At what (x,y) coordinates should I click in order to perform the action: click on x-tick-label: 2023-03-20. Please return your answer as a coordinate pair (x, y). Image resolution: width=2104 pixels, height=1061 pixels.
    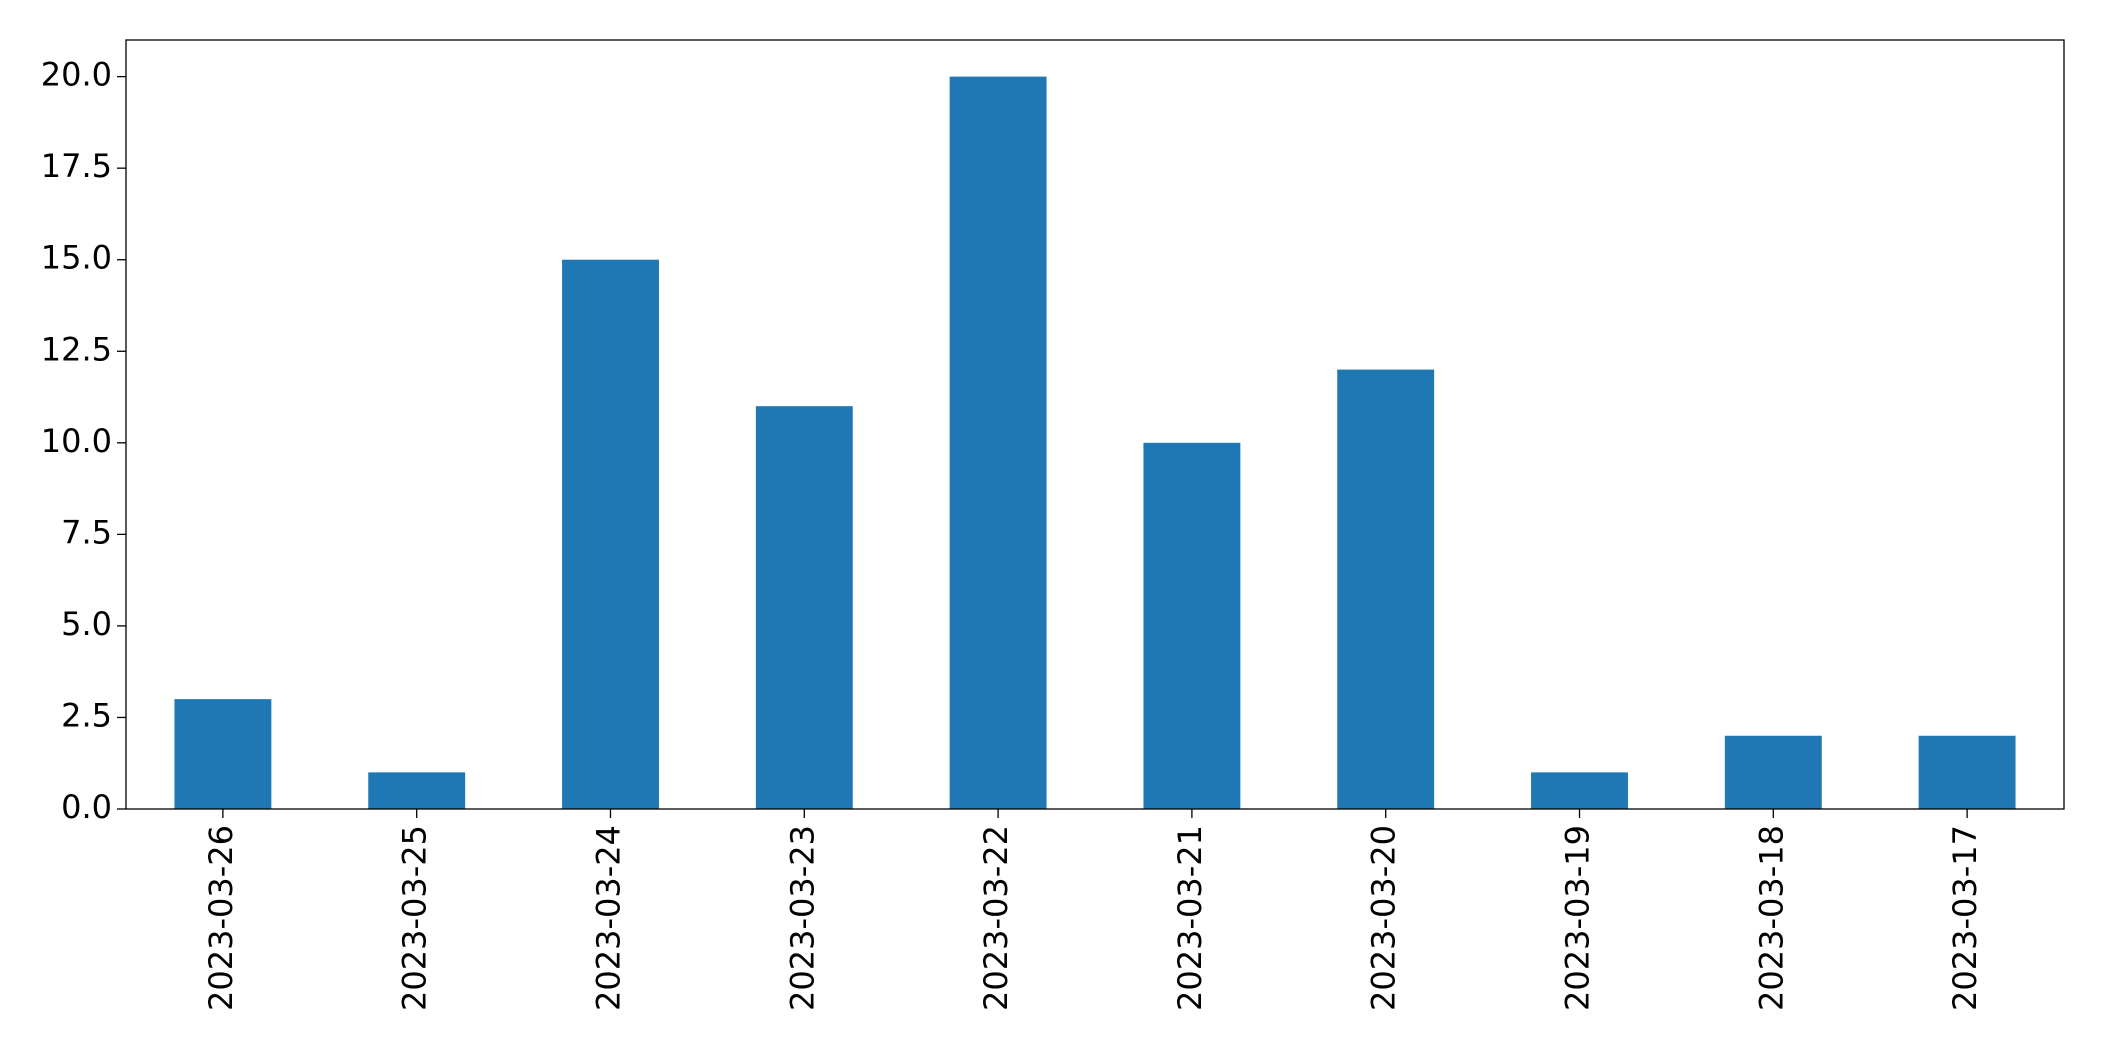
    Looking at the image, I should click on (1384, 918).